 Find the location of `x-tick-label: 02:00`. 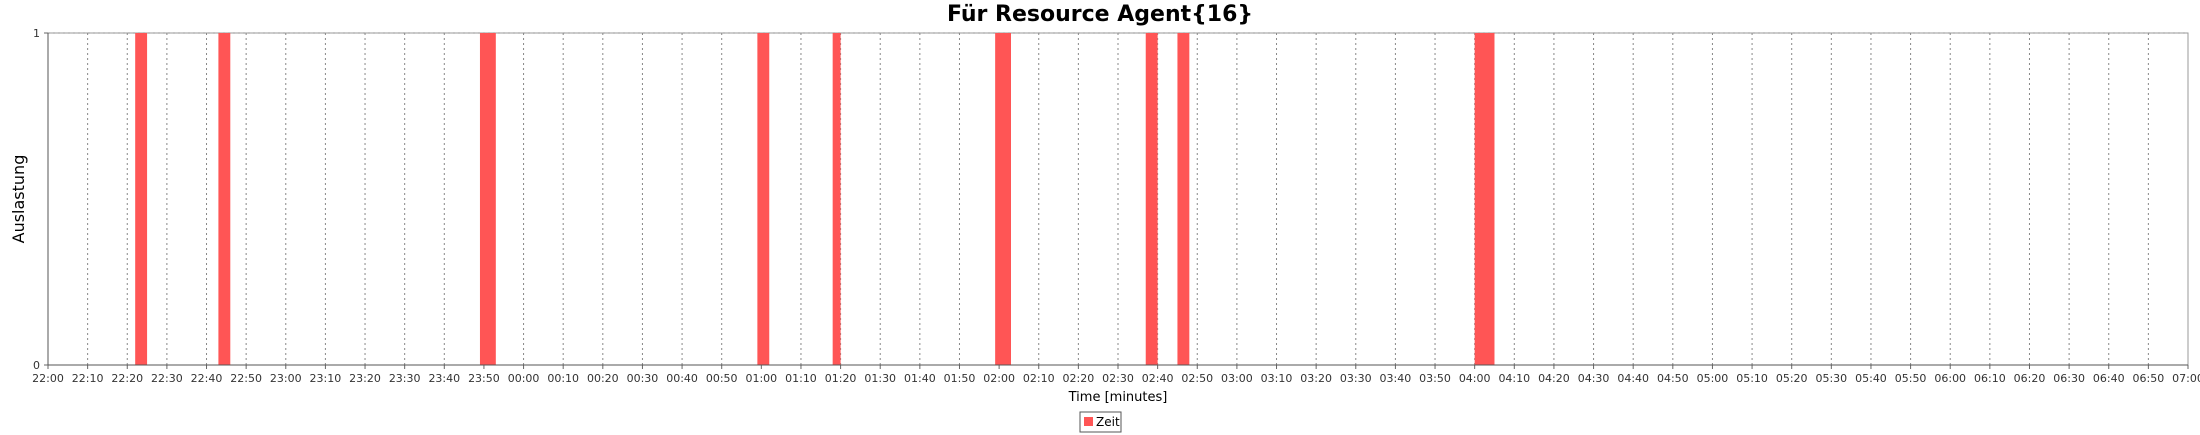

x-tick-label: 02:00 is located at coordinates (999, 378).